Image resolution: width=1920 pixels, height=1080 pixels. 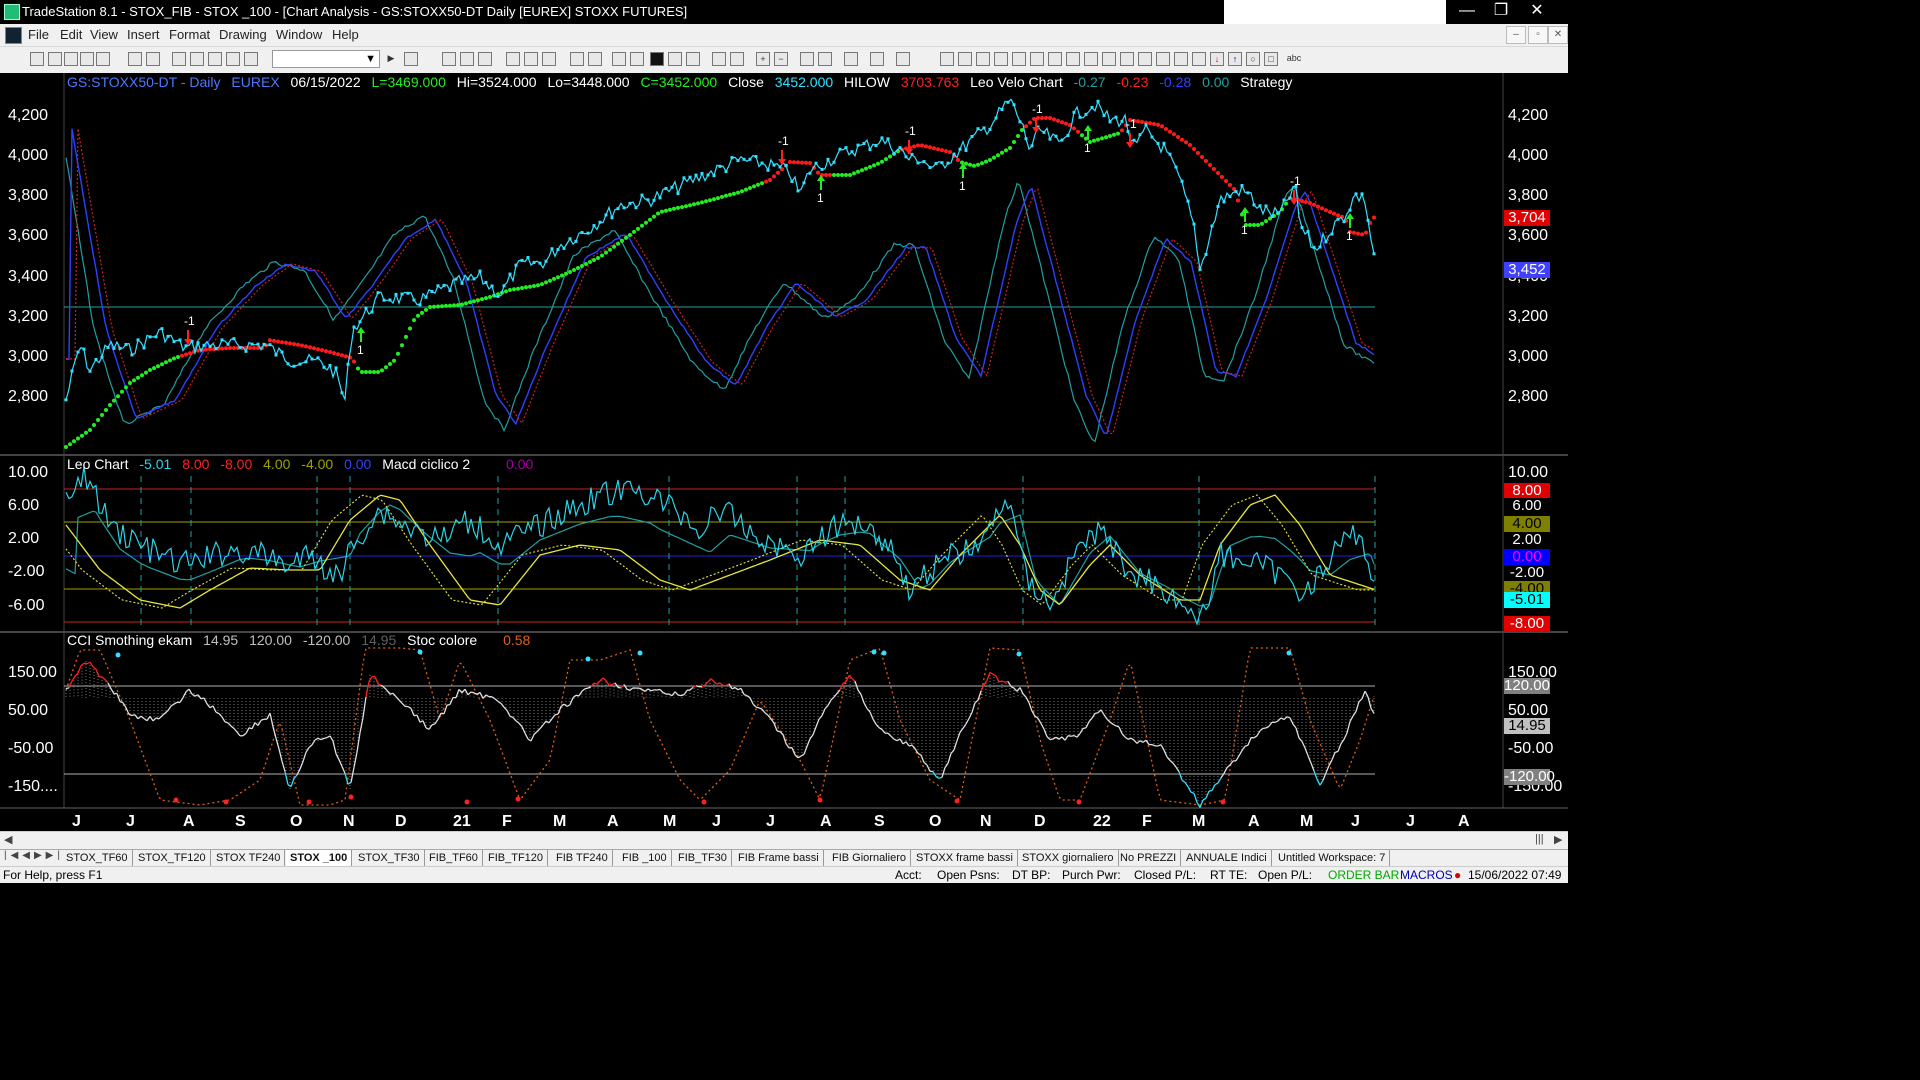 I want to click on cycle-lines-icon, so click(x=1145, y=59).